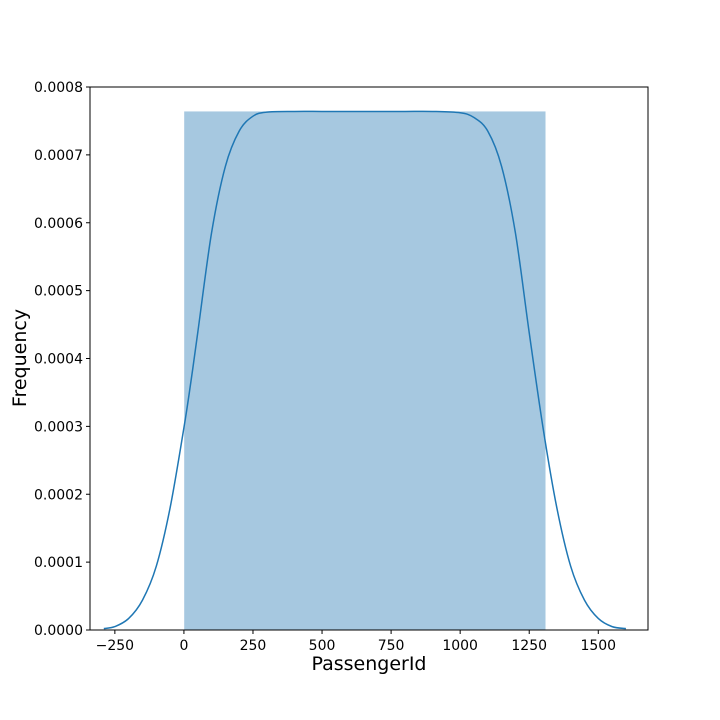 The image size is (720, 720). What do you see at coordinates (391, 646) in the screenshot?
I see `x-tick-label: 750` at bounding box center [391, 646].